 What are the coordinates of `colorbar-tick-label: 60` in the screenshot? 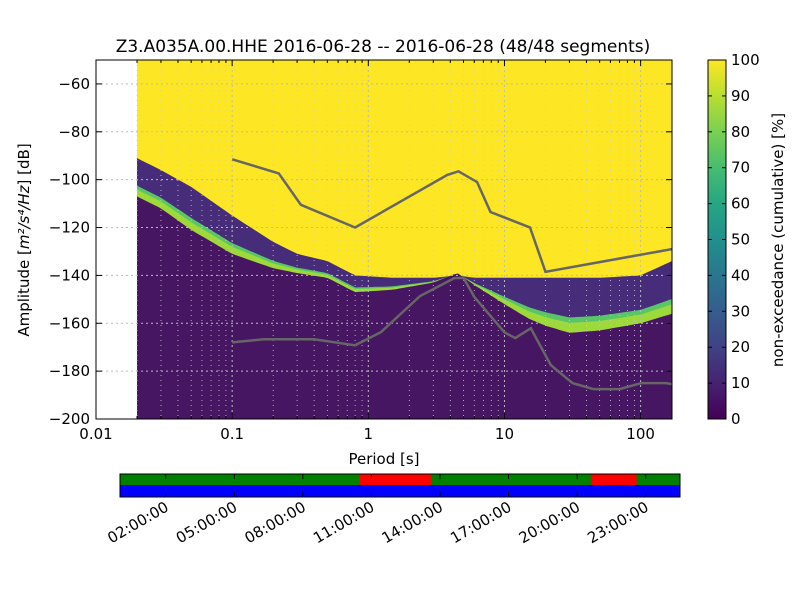 It's located at (740, 204).